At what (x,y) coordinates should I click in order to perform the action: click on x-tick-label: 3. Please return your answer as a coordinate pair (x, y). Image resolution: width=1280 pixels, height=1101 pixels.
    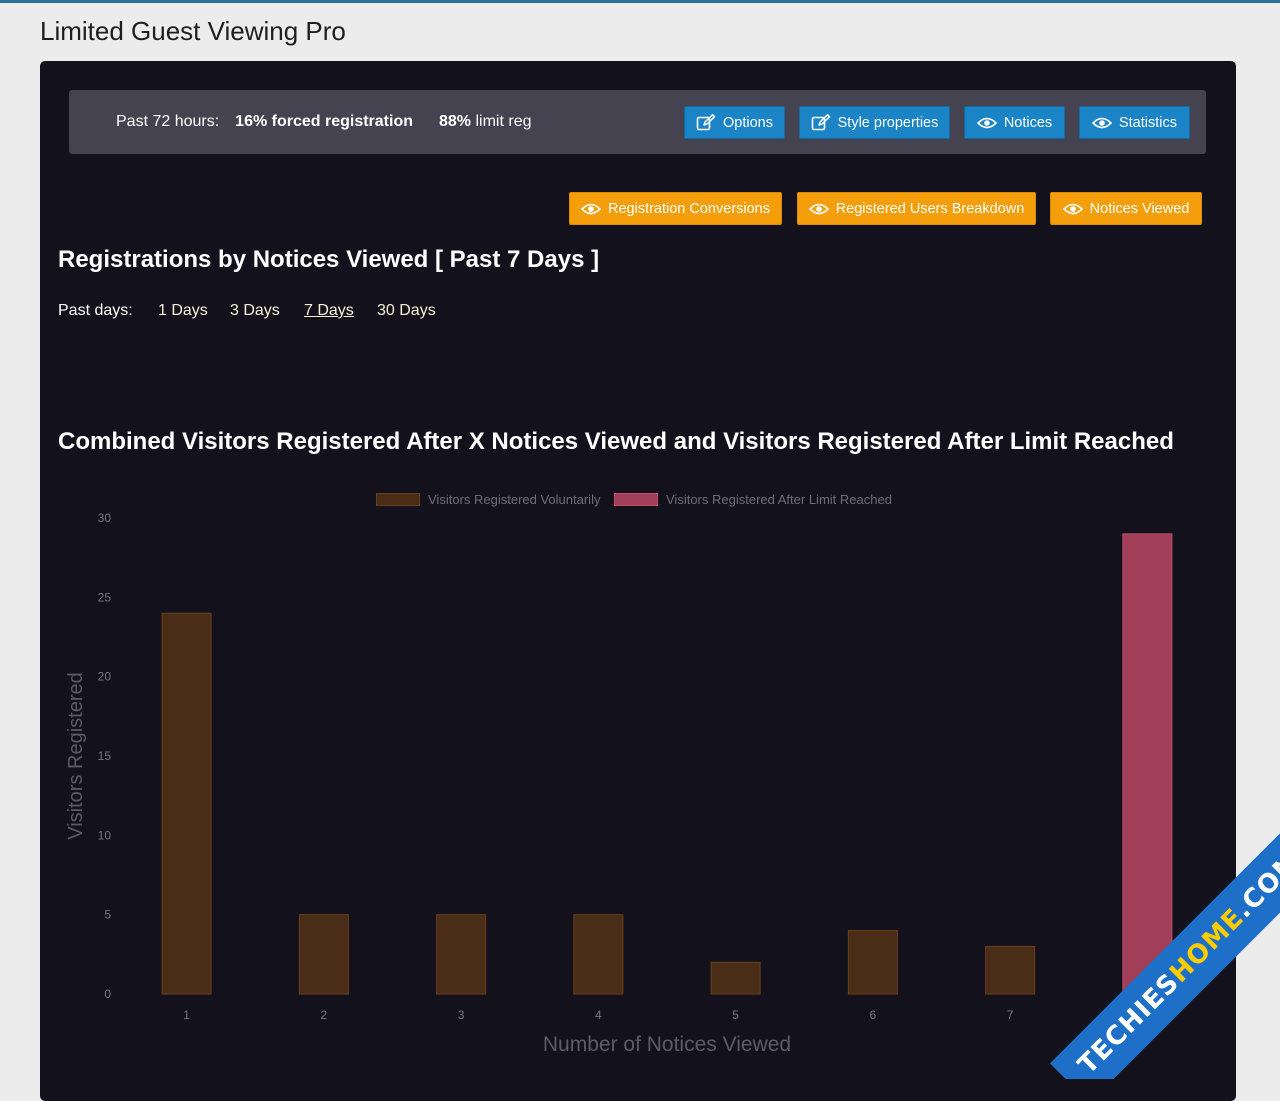
    Looking at the image, I should click on (461, 1015).